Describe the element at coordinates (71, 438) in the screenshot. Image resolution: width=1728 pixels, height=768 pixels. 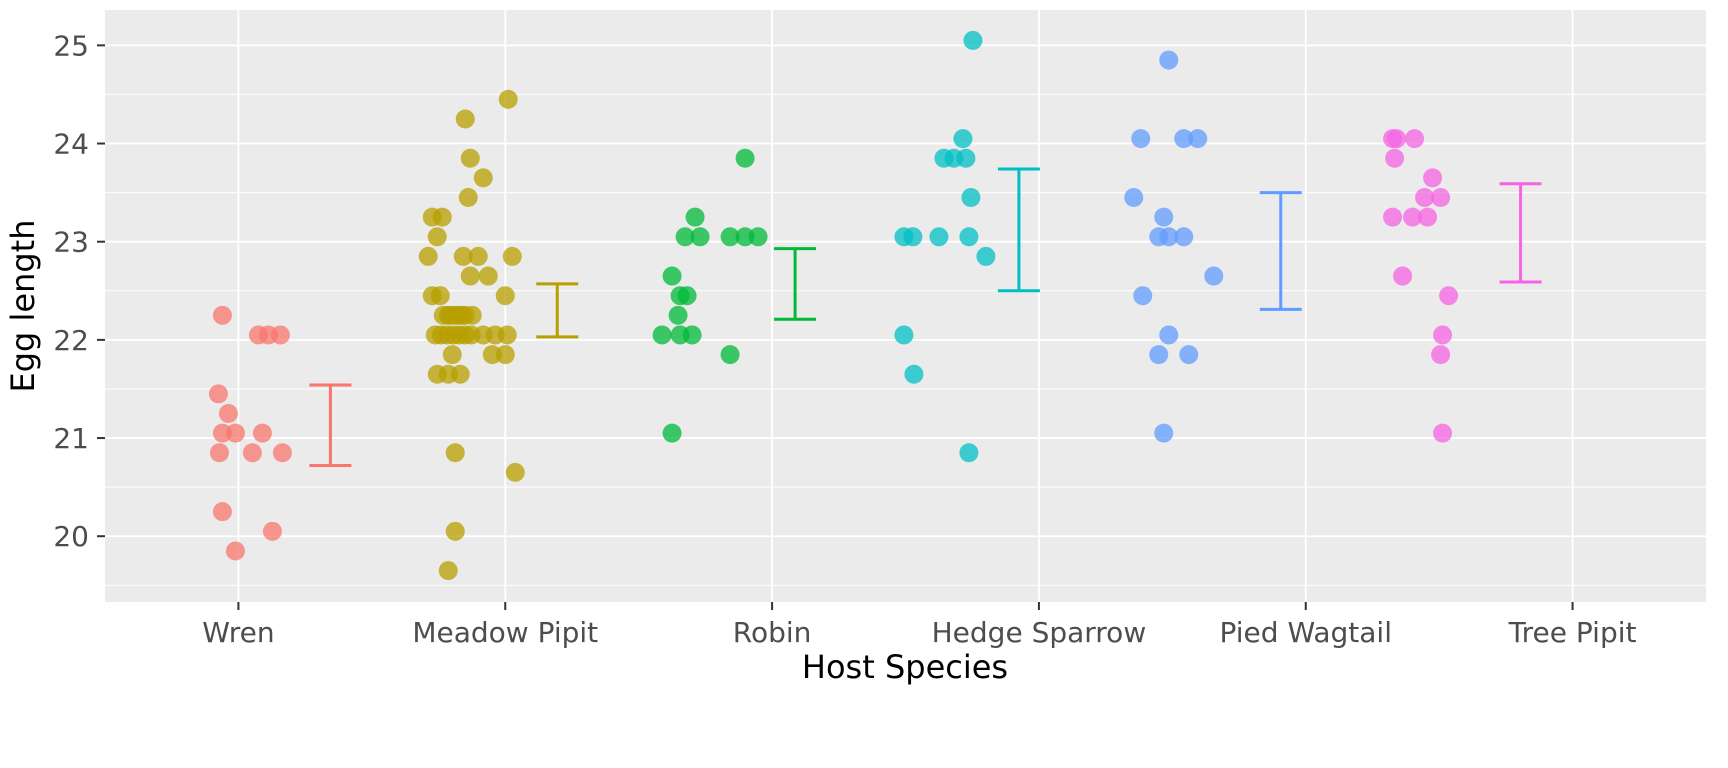
I see `y-tick-label: 21` at that location.